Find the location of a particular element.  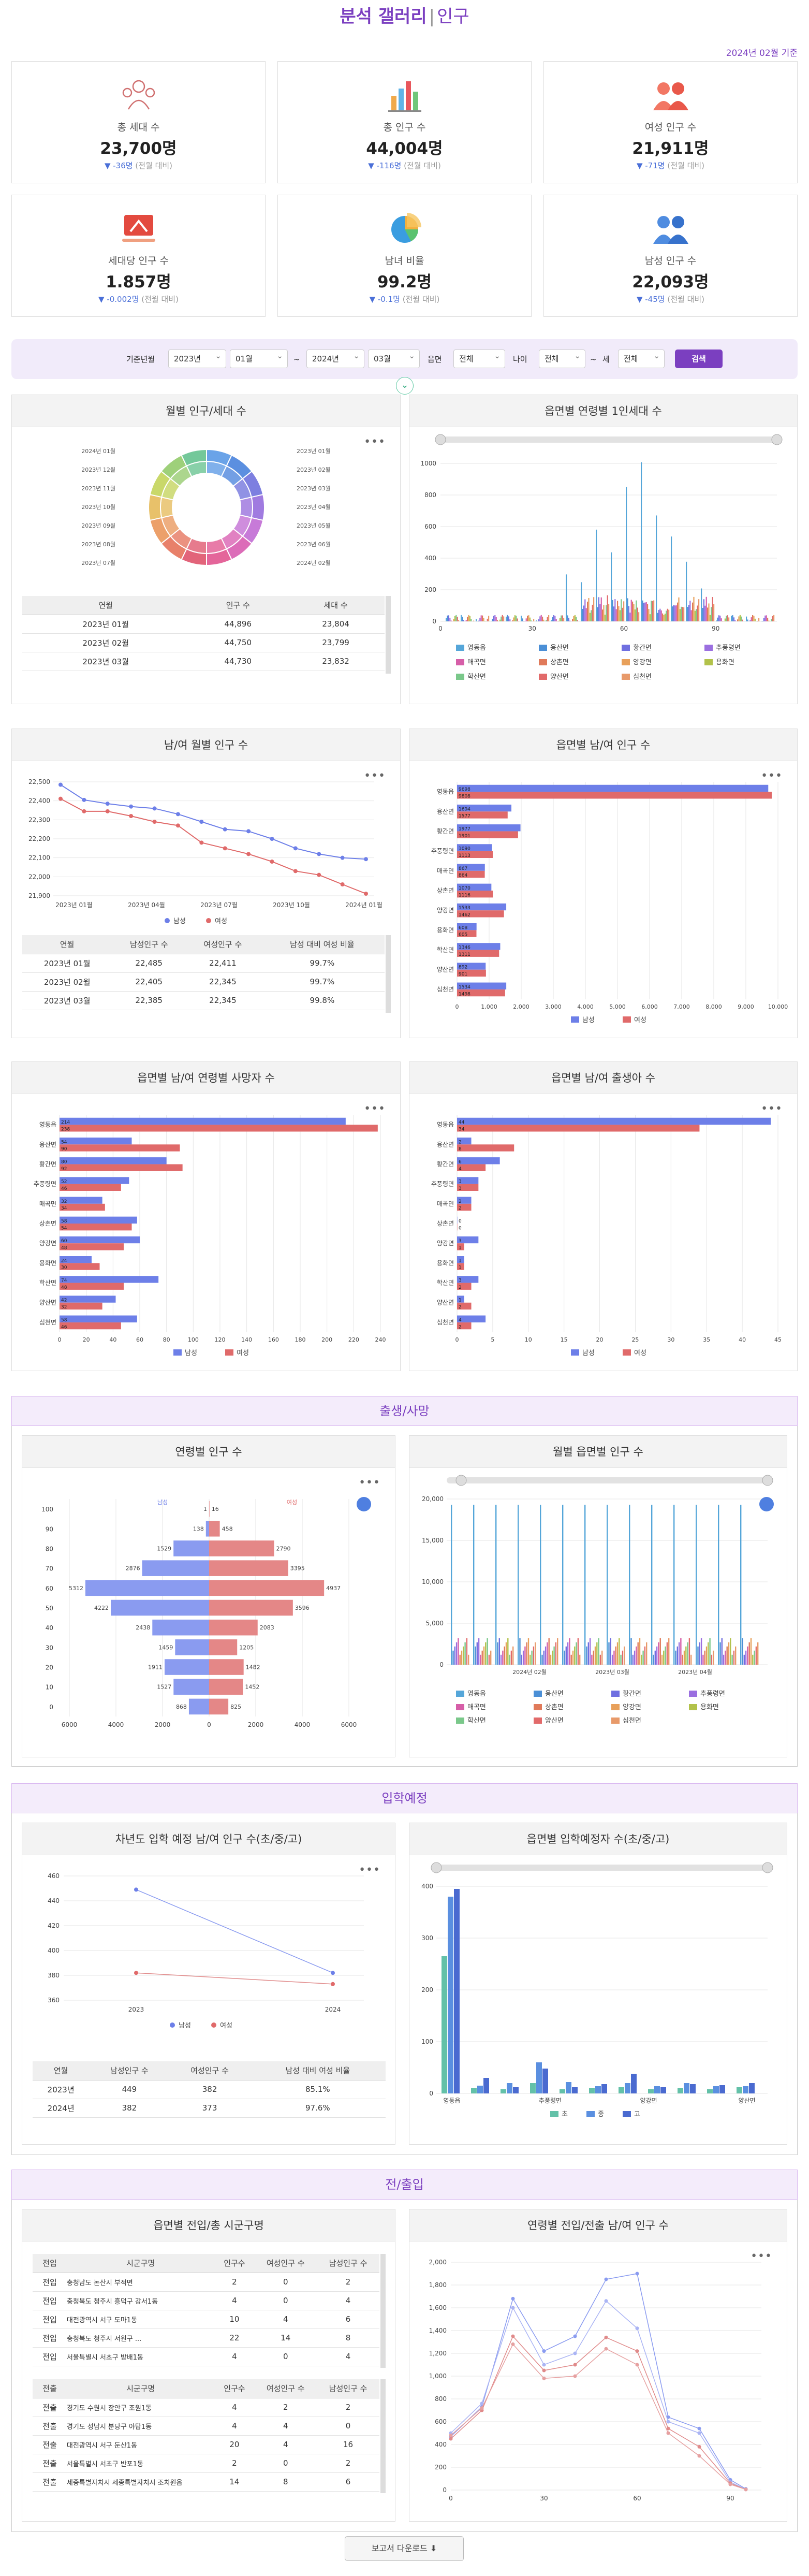

stat-card: 총 세대 수 23,700명 ▼ -36명 (전월 대비) is located at coordinates (138, 122).